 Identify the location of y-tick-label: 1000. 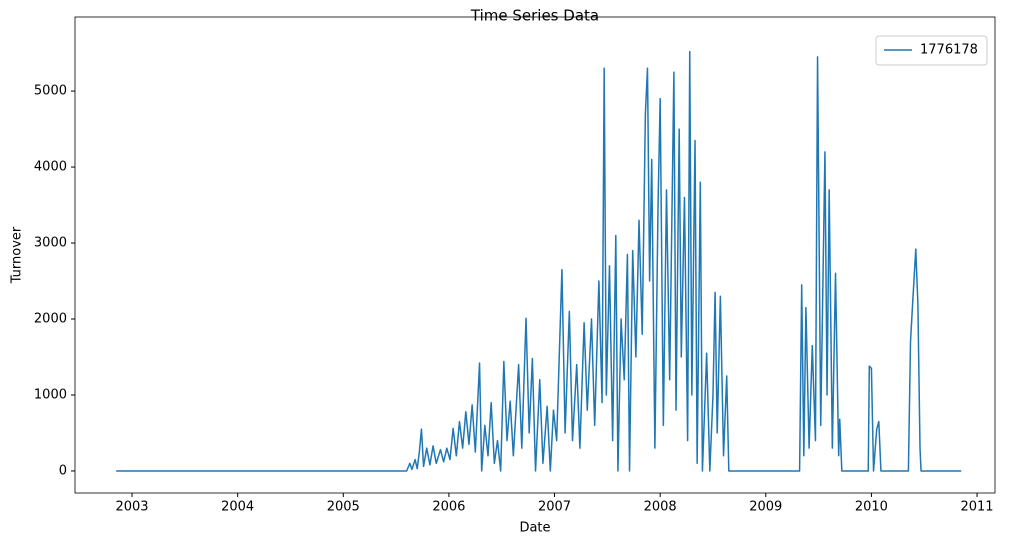
(50, 394).